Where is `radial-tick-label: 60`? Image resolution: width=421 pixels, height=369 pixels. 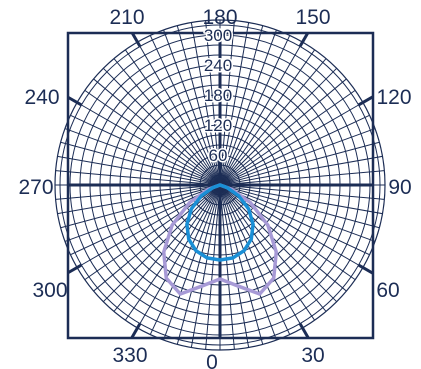 radial-tick-label: 60 is located at coordinates (218, 155).